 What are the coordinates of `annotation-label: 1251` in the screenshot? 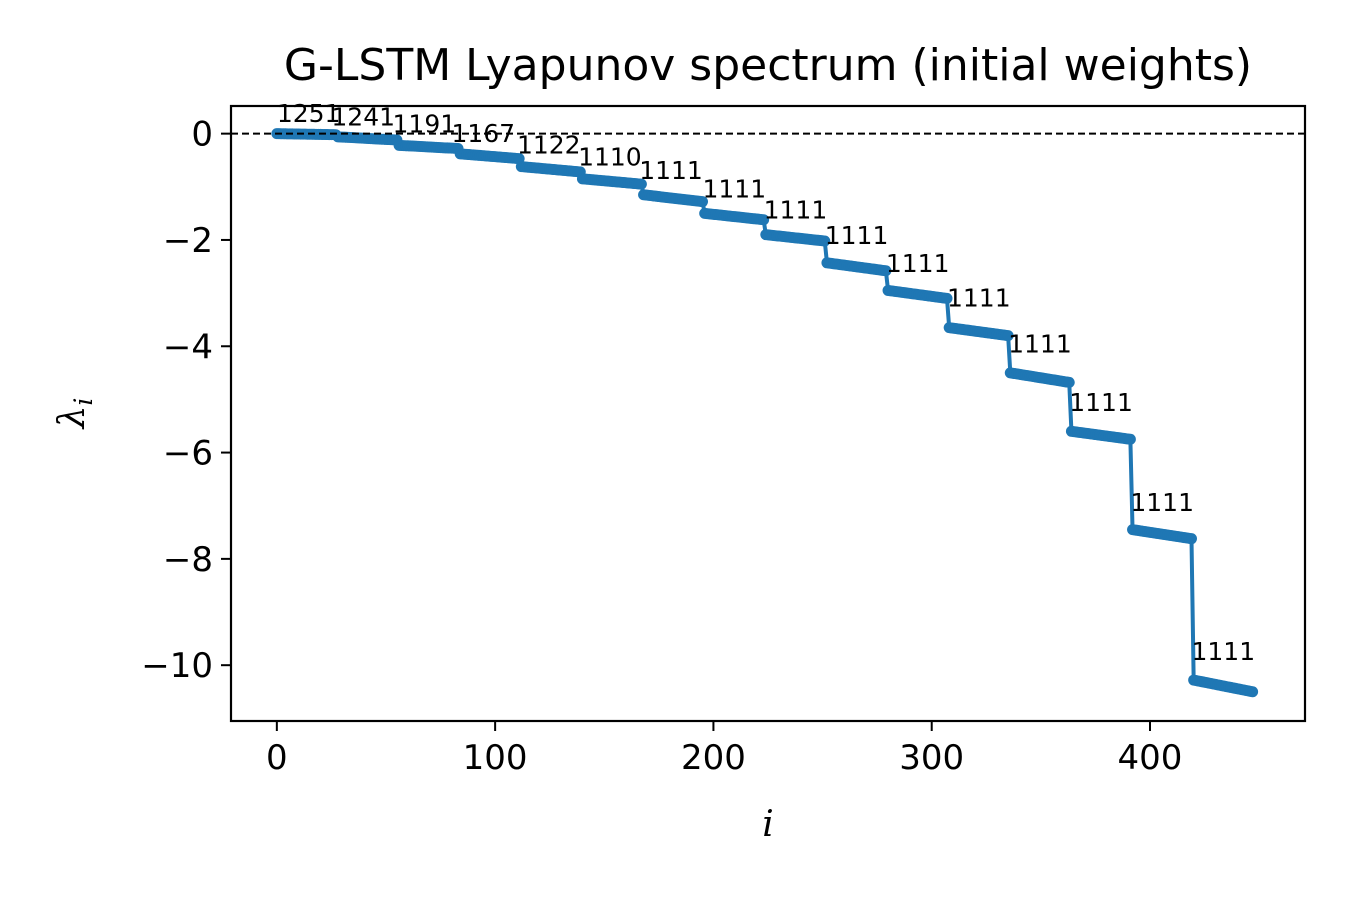 It's located at (309, 113).